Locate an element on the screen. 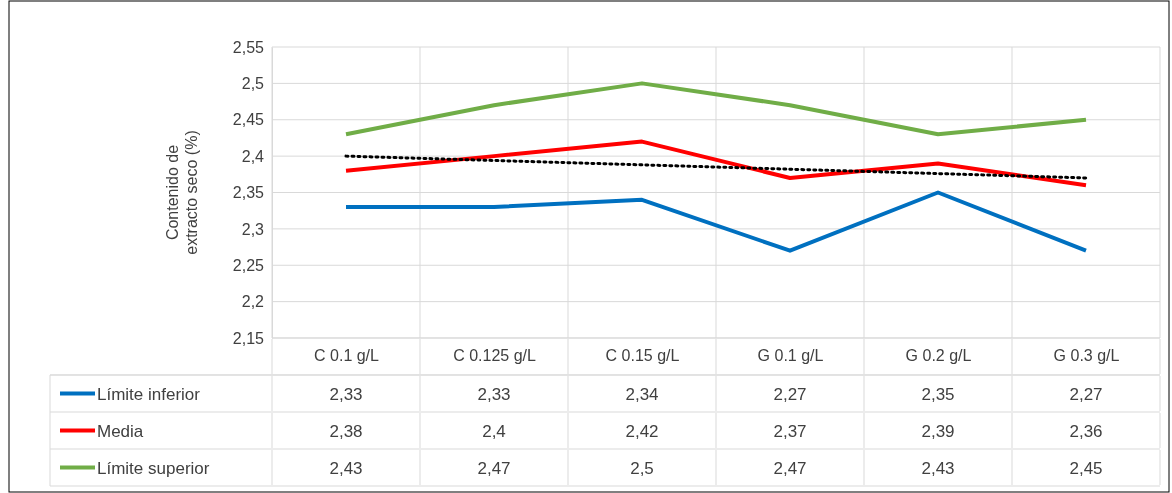 Image resolution: width=1172 pixels, height=493 pixels. x-tick-label: G 0.2 g/L is located at coordinates (938, 356).